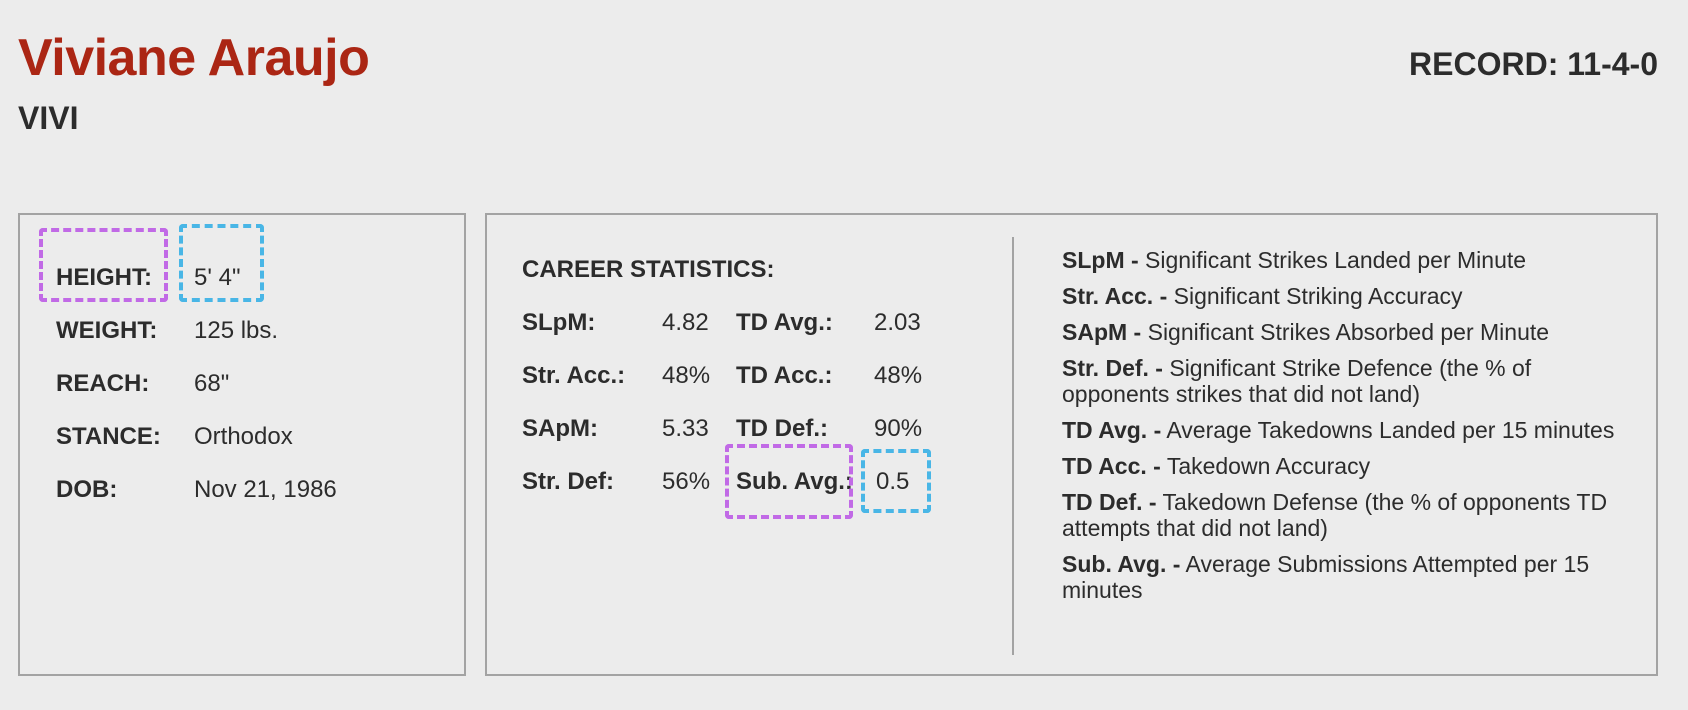  What do you see at coordinates (568, 481) in the screenshot?
I see `str-def-label: Str. Def:` at bounding box center [568, 481].